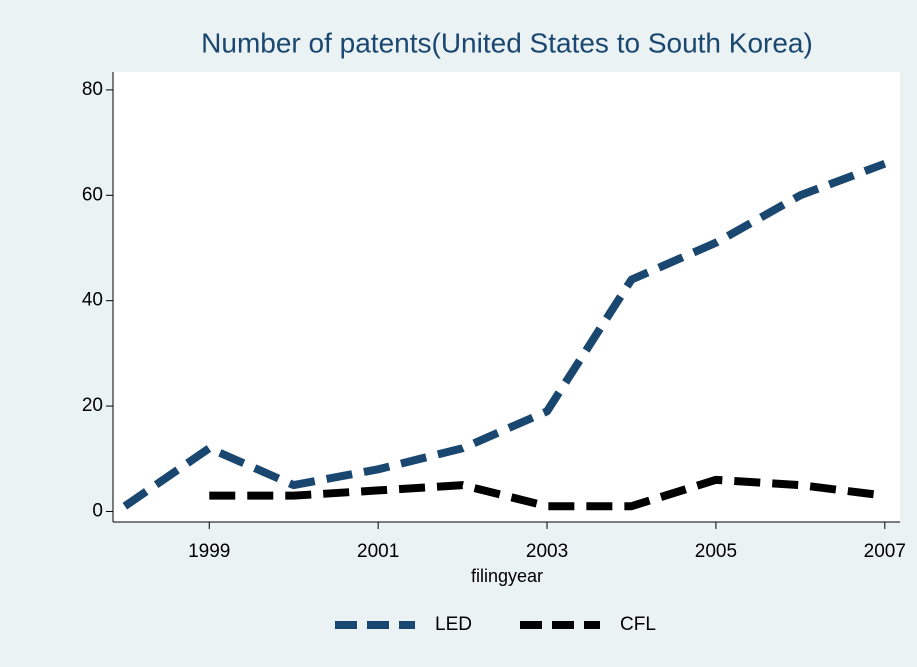 The height and width of the screenshot is (667, 917). What do you see at coordinates (453, 624) in the screenshot?
I see `legend-label: LED` at bounding box center [453, 624].